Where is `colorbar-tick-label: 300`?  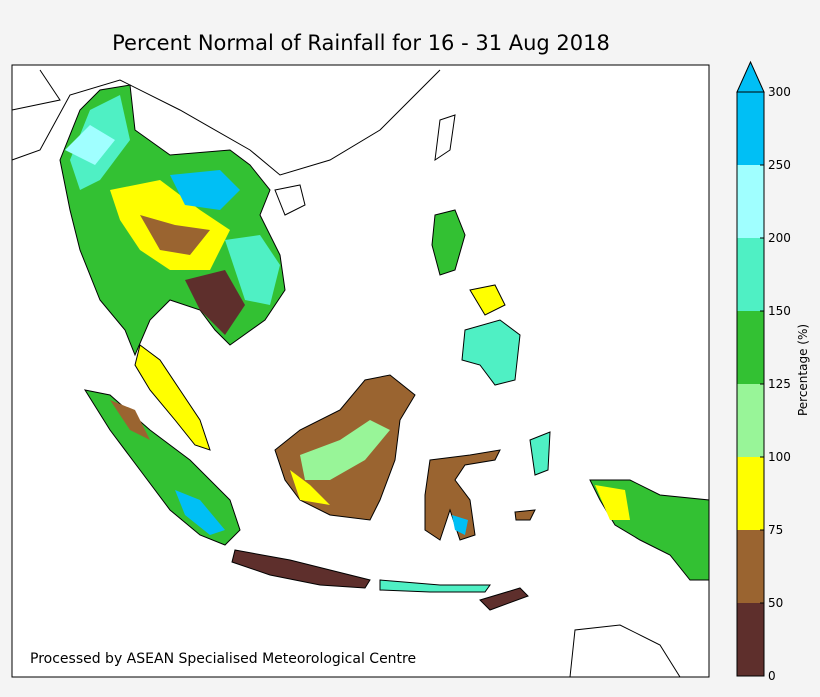
colorbar-tick-label: 300 is located at coordinates (779, 92).